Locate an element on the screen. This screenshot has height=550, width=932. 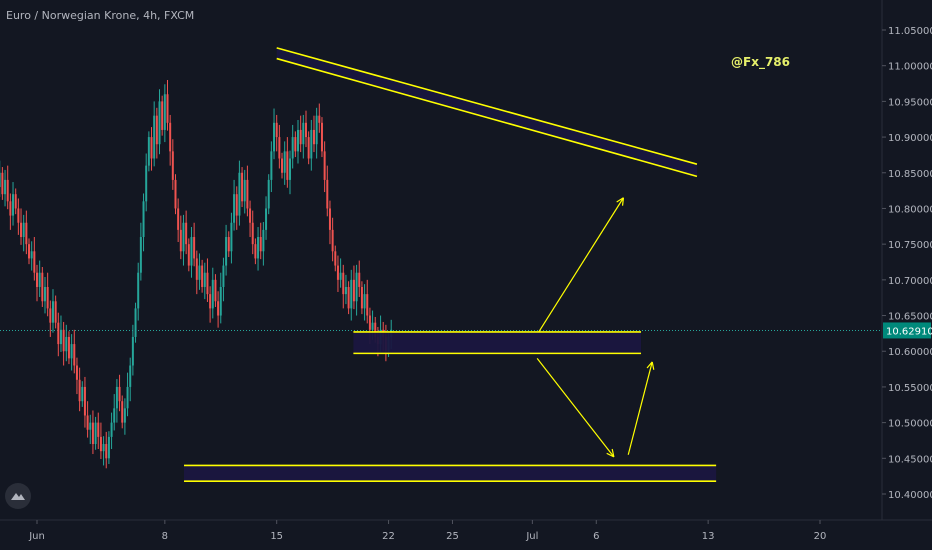
chart-title: Euro / Norwegian Krone, 4h, FXCM is located at coordinates (100, 15).